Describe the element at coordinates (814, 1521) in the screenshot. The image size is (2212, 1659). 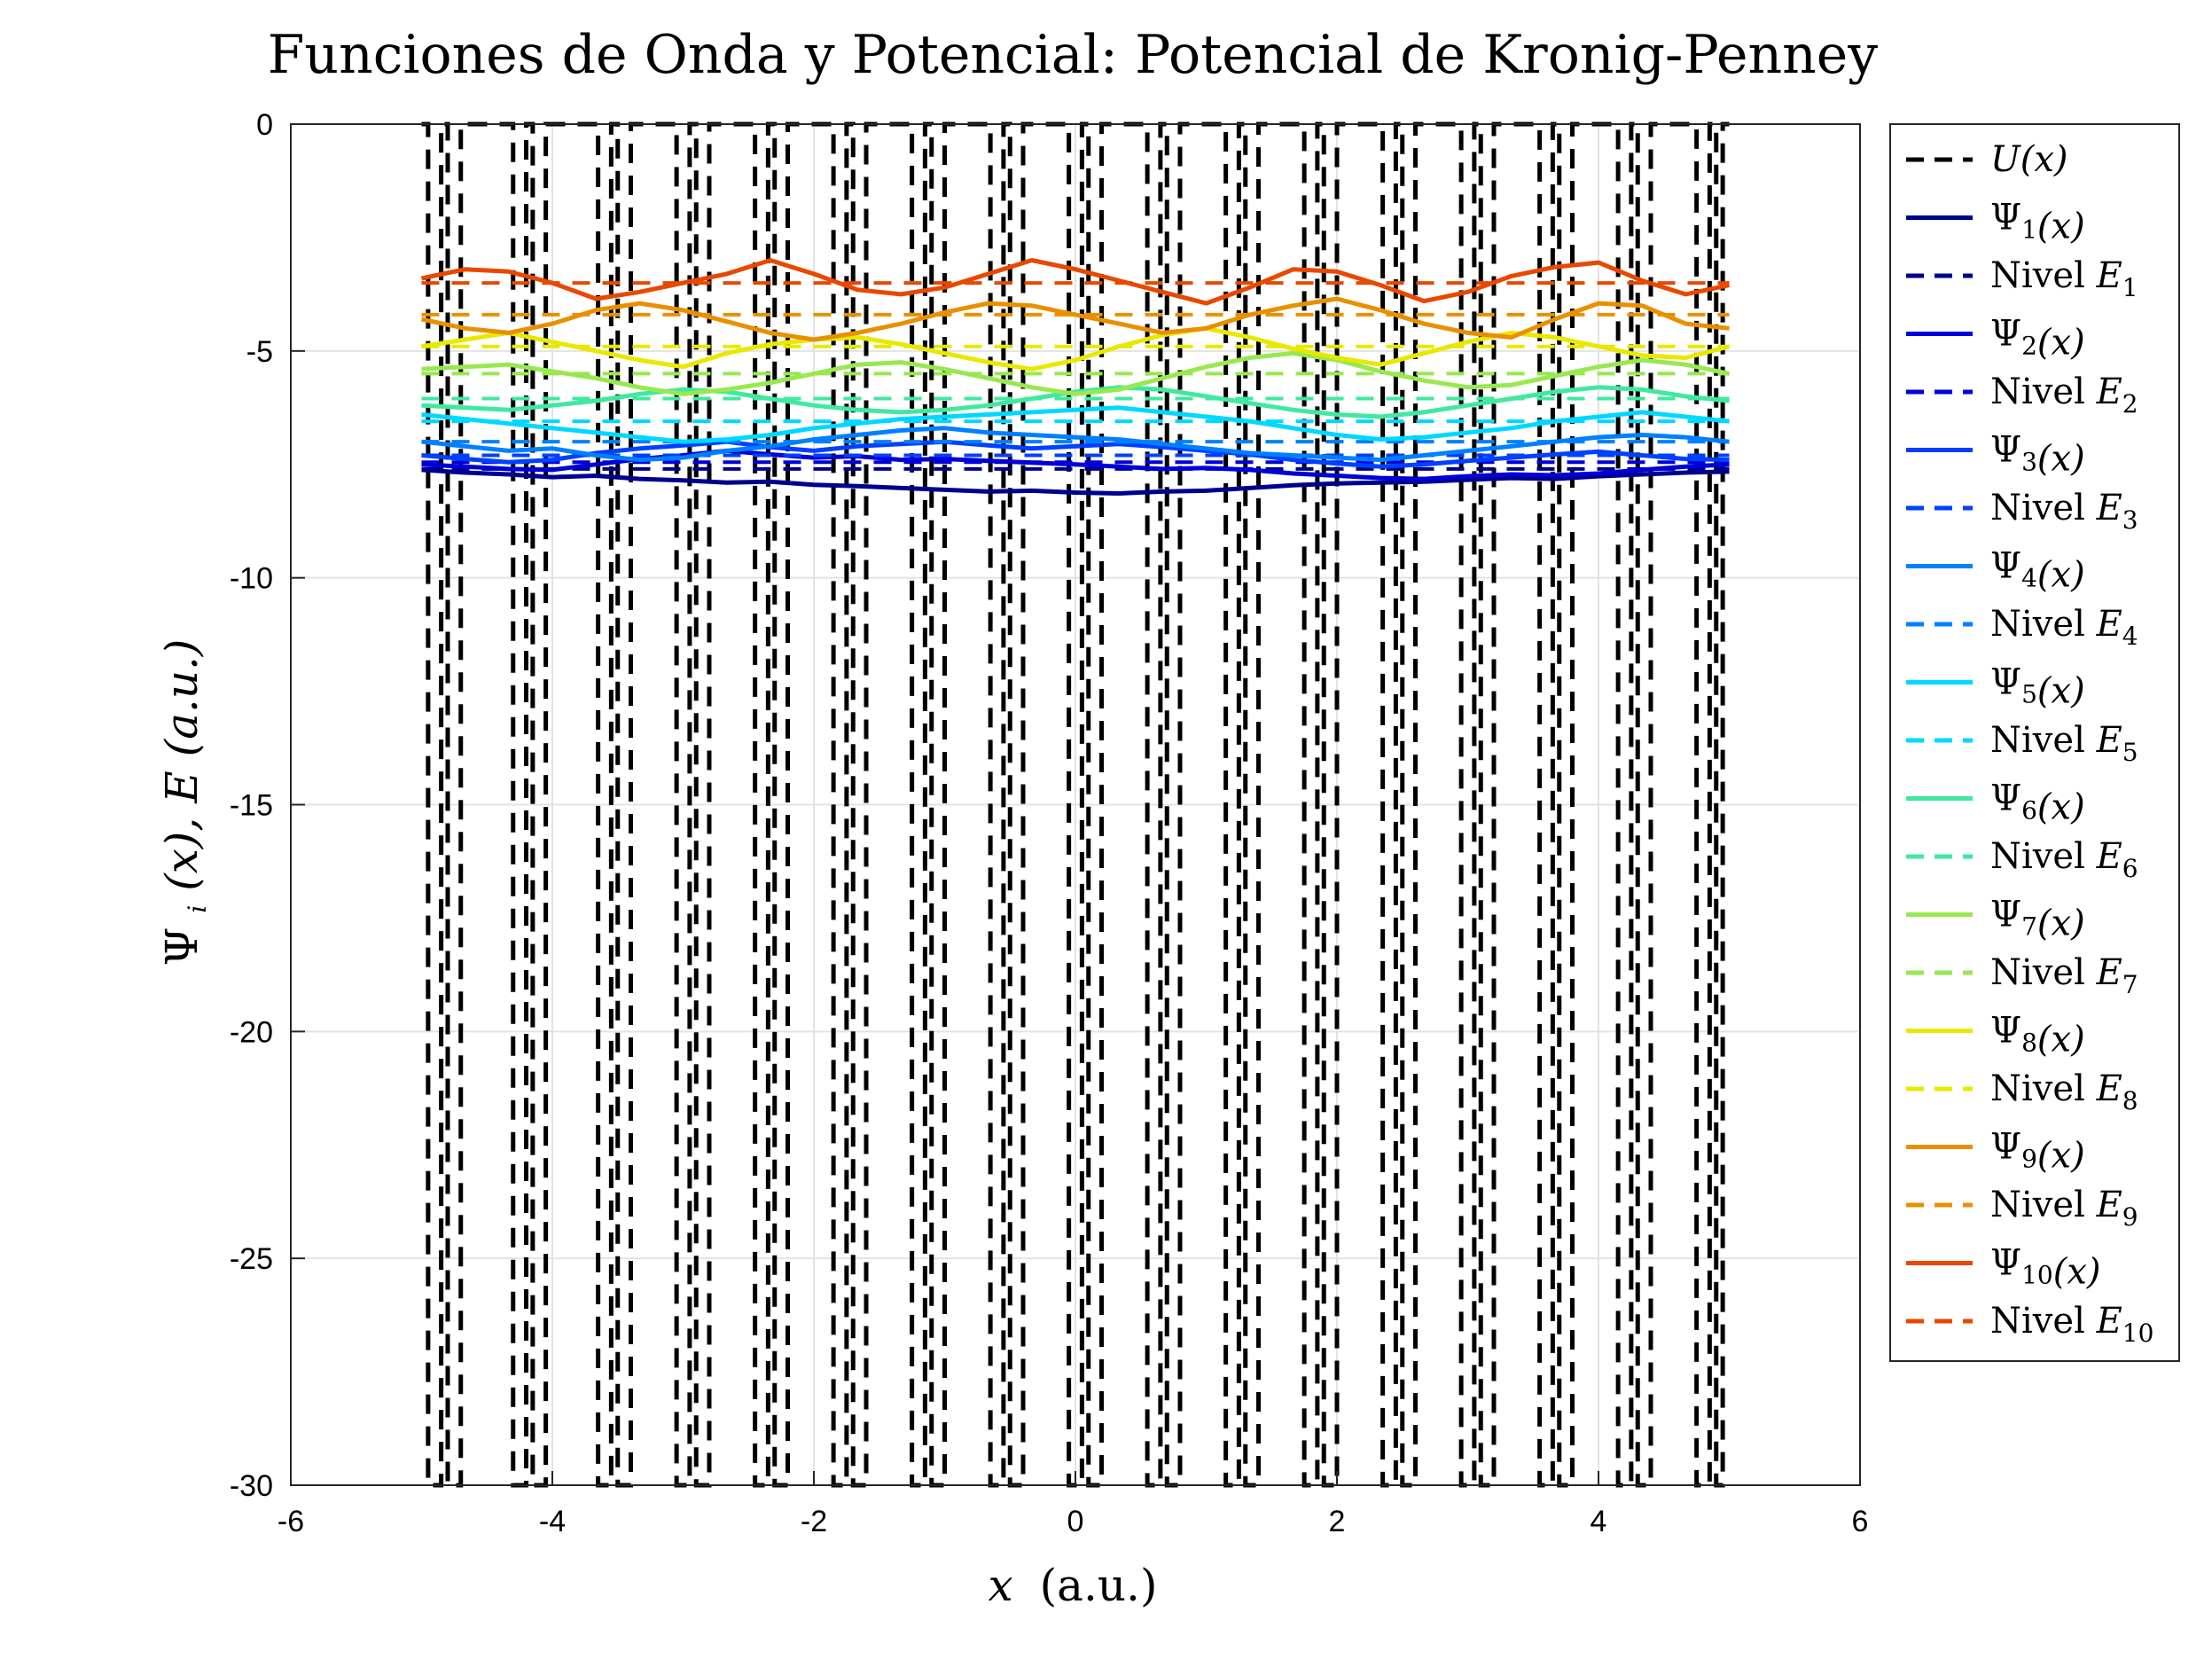
I see `x-tick-label: -2` at that location.